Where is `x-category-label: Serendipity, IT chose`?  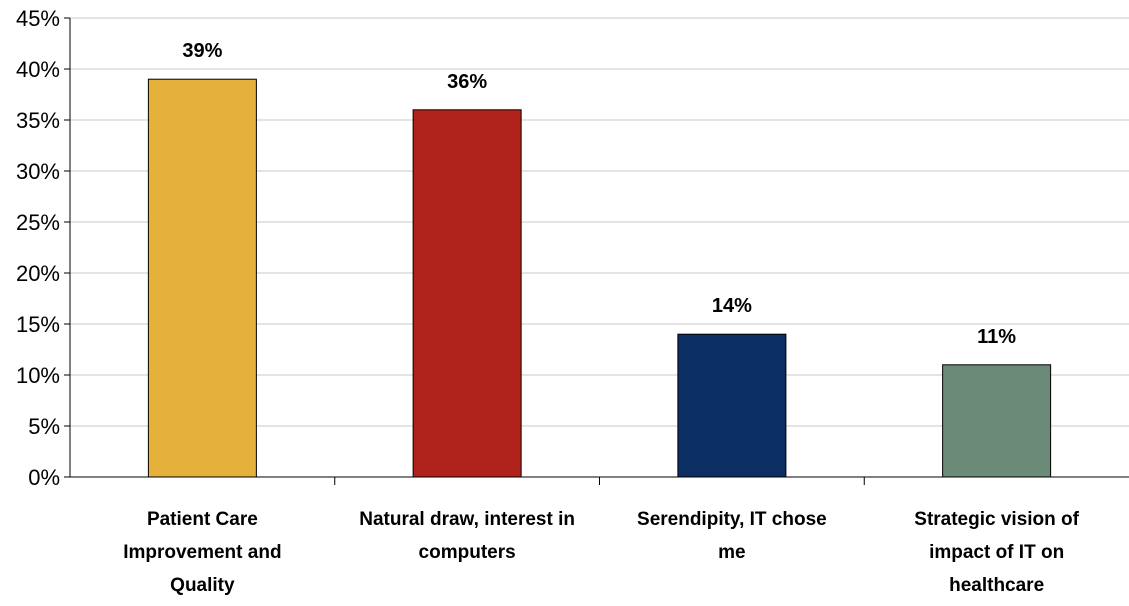
x-category-label: Serendipity, IT chose is located at coordinates (732, 519).